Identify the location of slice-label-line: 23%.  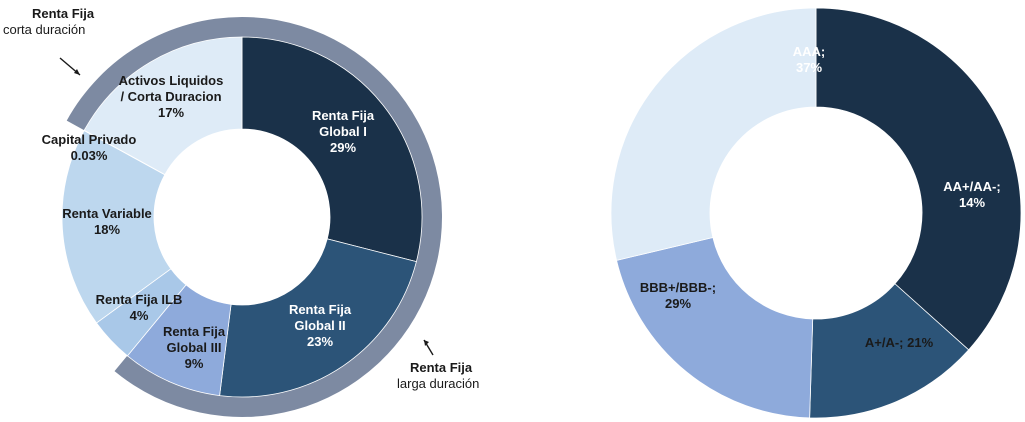
(320, 341).